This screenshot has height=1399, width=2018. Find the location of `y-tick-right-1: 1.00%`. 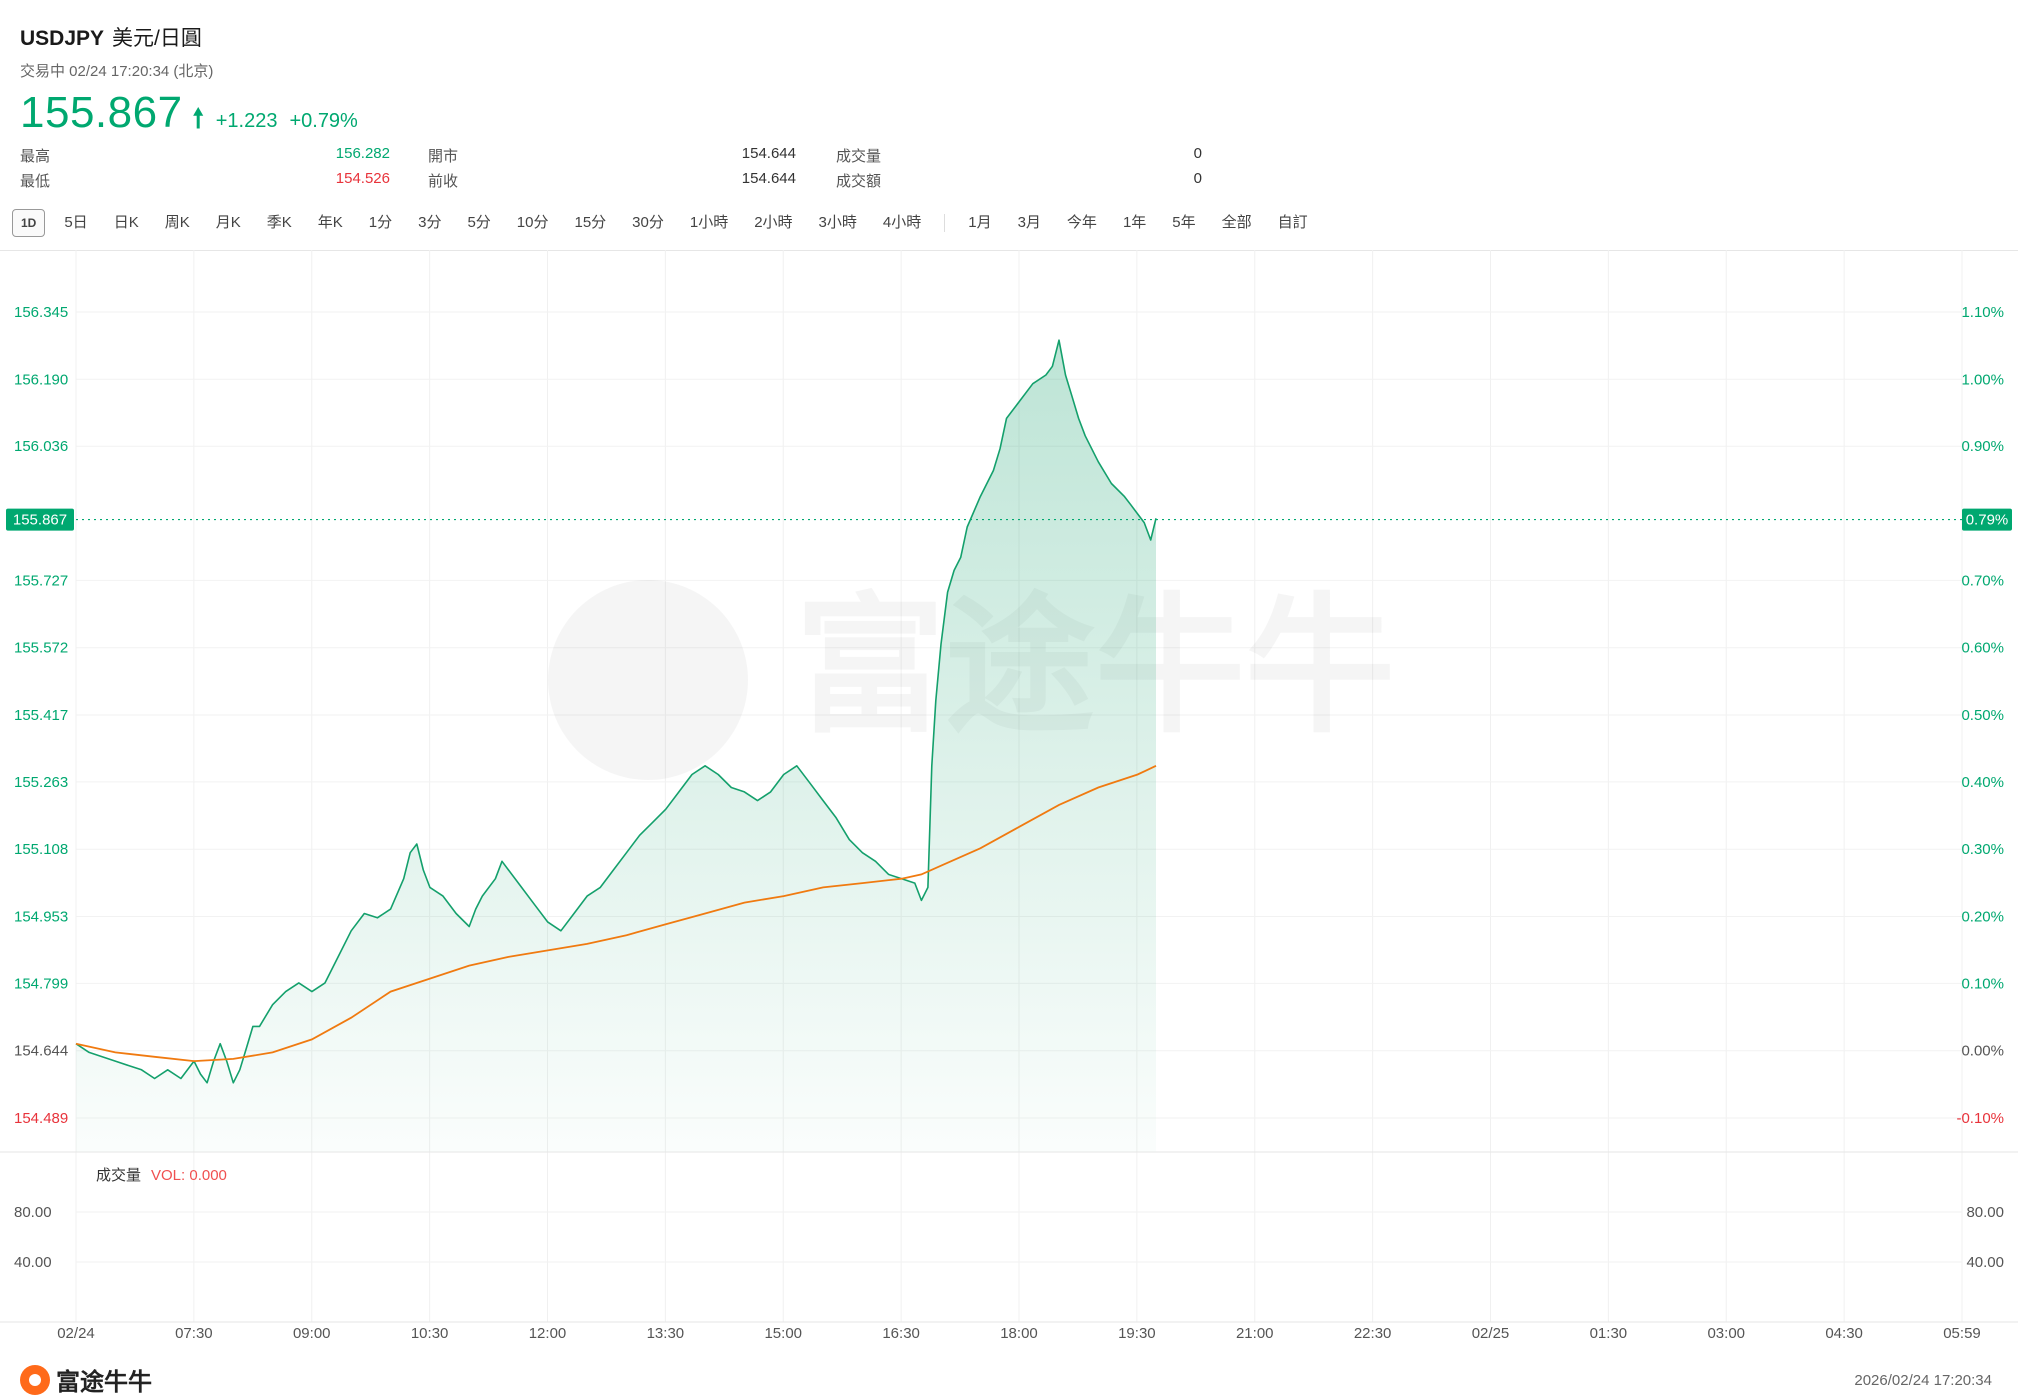

y-tick-right-1: 1.00% is located at coordinates (1982, 379).